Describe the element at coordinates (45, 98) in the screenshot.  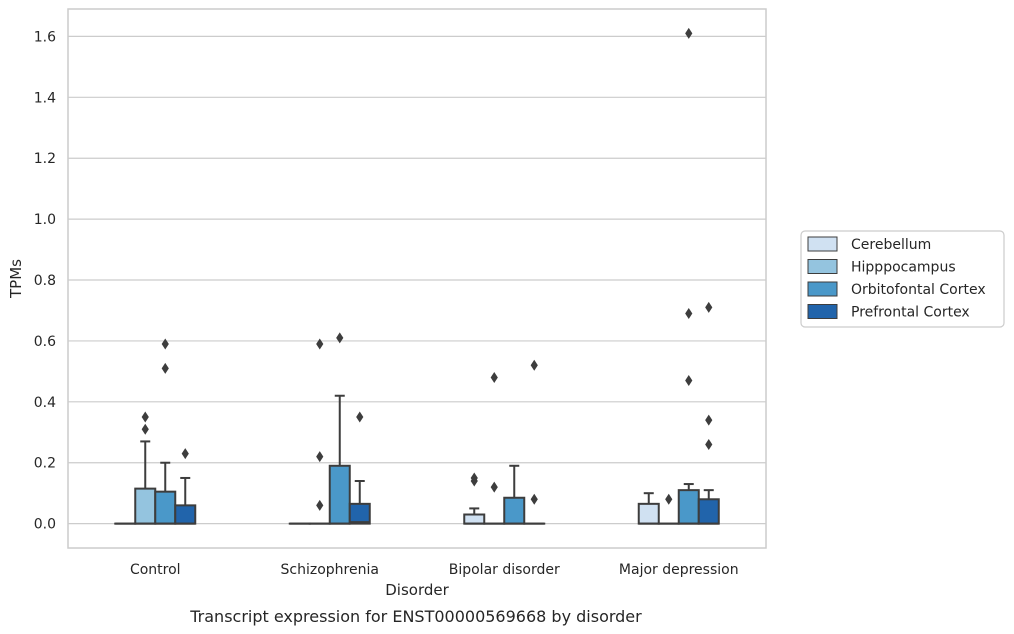
I see `y-tick-label: 1.4` at that location.